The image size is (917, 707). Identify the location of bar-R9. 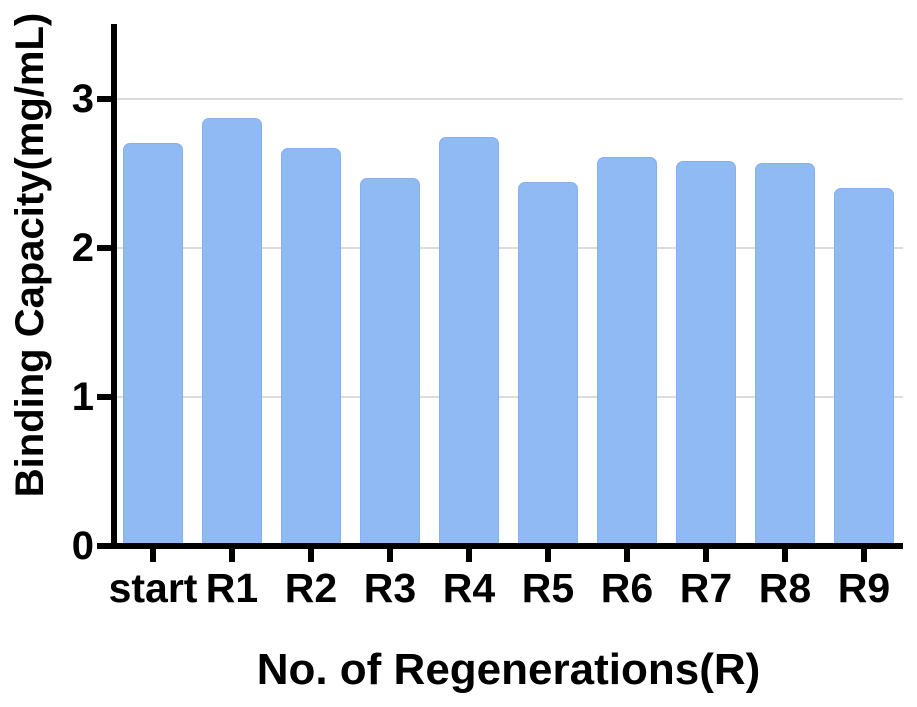
(864, 367).